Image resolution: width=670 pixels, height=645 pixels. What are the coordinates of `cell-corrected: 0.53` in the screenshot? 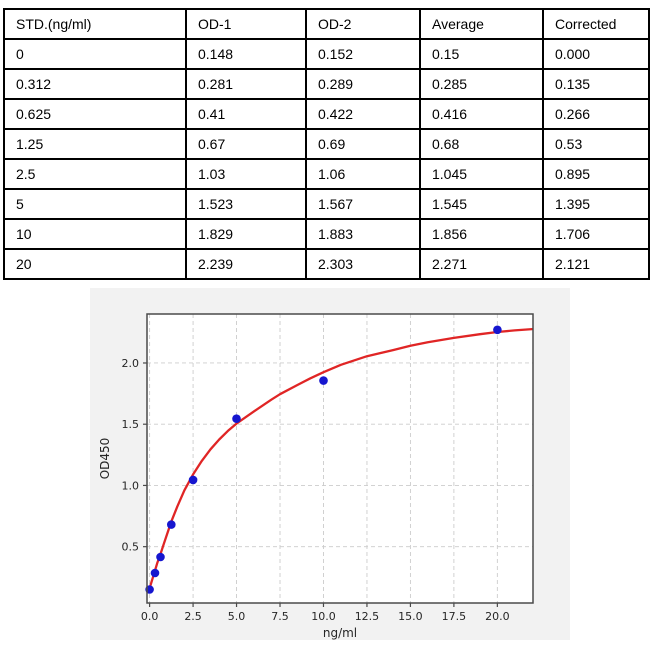 It's located at (596, 144).